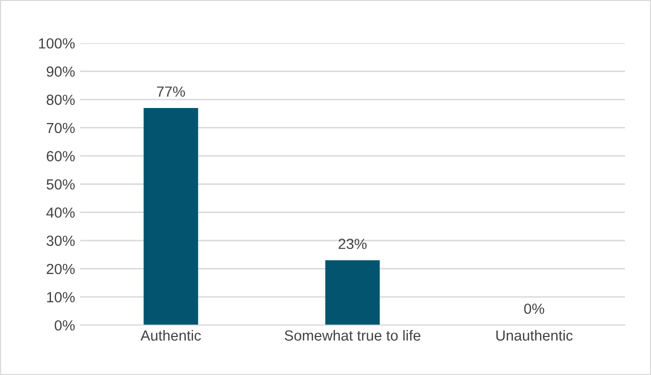  Describe the element at coordinates (60, 184) in the screenshot. I see `y-tick-label: 50%` at that location.